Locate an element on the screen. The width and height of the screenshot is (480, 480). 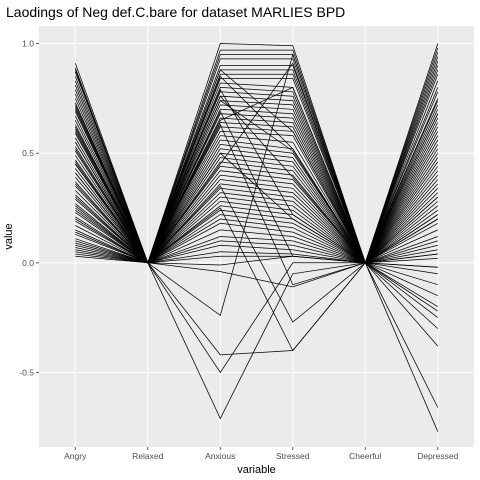
x-tick-label: Stressed is located at coordinates (293, 456).